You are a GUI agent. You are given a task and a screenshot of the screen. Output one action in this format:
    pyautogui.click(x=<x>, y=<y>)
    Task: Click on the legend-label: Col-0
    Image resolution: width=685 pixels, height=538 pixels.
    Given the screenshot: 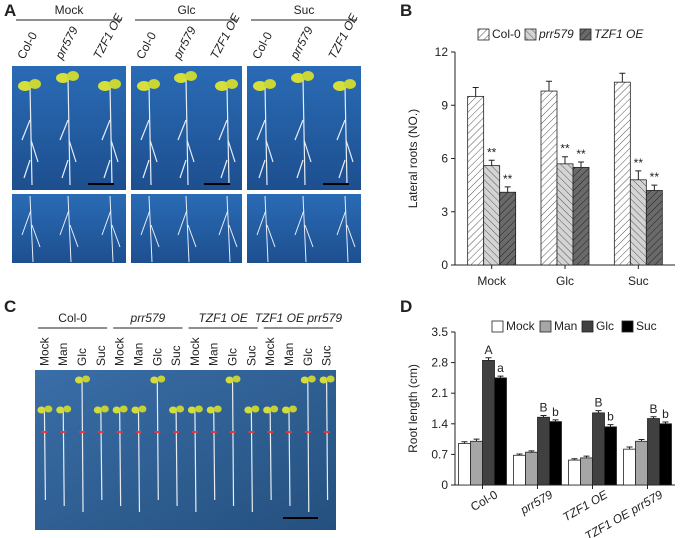 What is the action you would take?
    pyautogui.click(x=506, y=34)
    